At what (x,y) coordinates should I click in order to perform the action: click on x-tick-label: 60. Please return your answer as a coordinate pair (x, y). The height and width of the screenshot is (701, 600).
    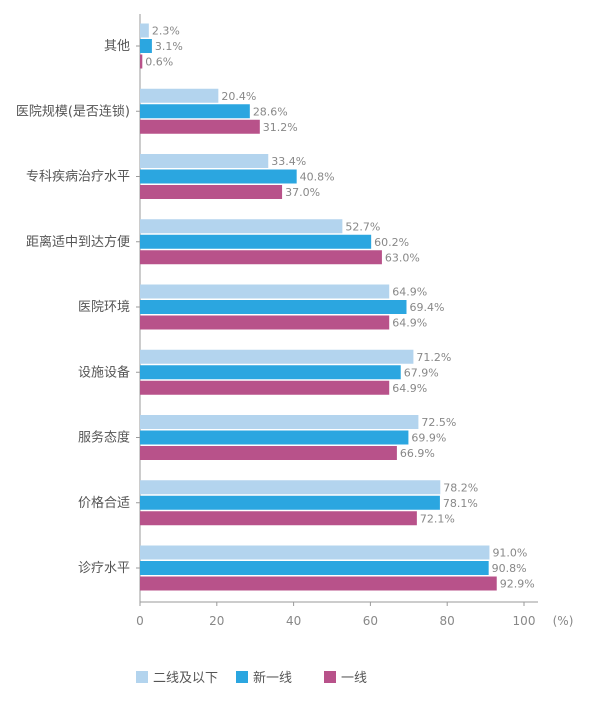
    Looking at the image, I should click on (370, 621).